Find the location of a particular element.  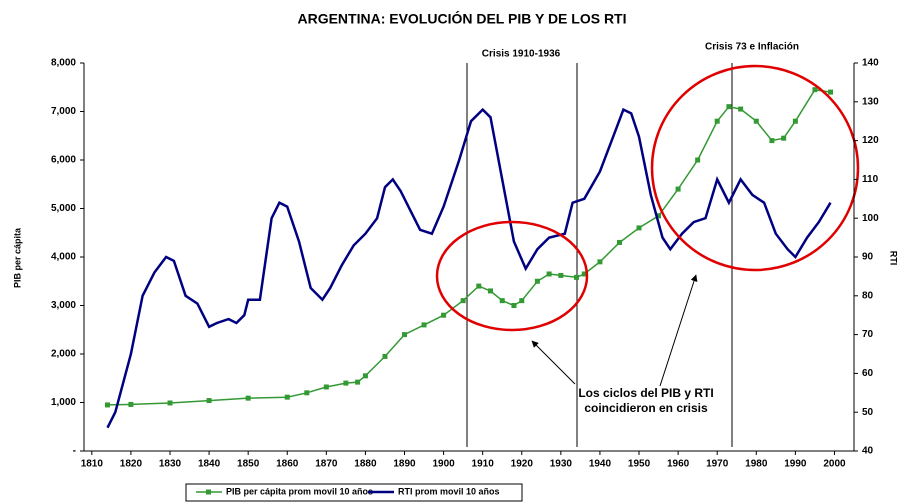

x-tick-label: 1970 is located at coordinates (717, 464).